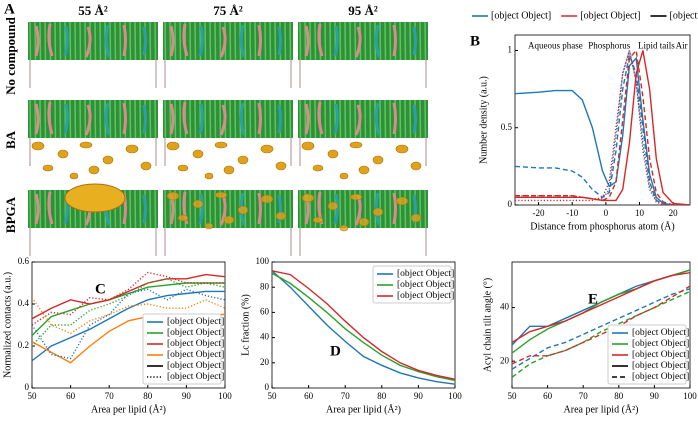 This screenshot has height=423, width=698. What do you see at coordinates (606, 213) in the screenshot?
I see `x-tick-label: 0` at bounding box center [606, 213].